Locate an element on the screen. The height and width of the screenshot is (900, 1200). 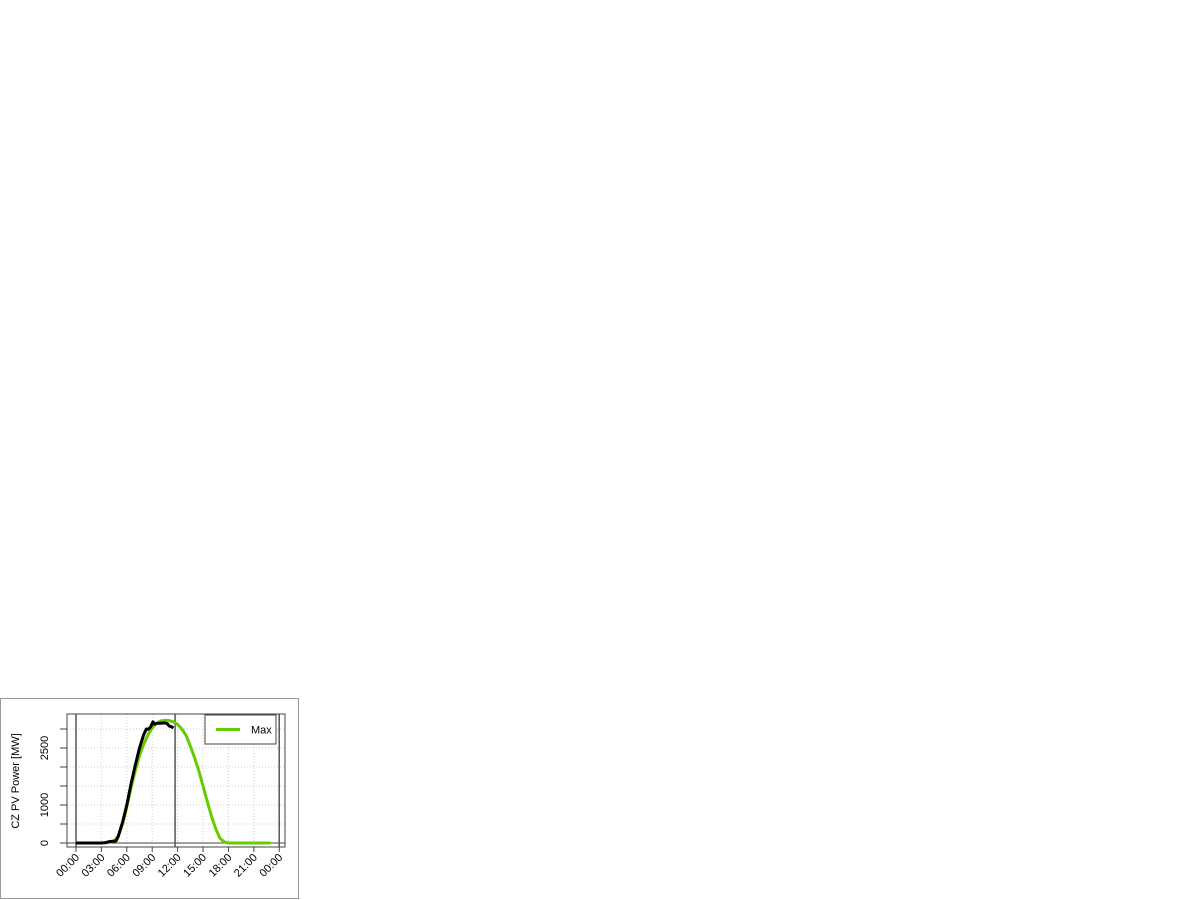
series-line-actual is located at coordinates (125, 782).